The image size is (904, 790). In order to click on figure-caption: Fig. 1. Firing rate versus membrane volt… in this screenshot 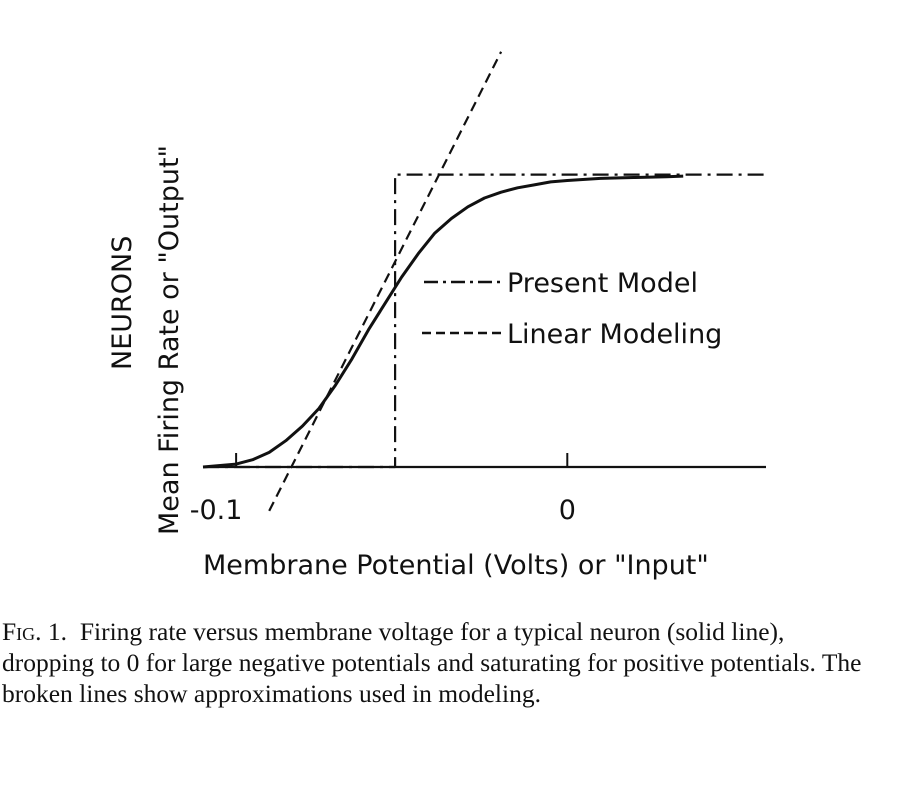, I will do `click(442, 662)`.